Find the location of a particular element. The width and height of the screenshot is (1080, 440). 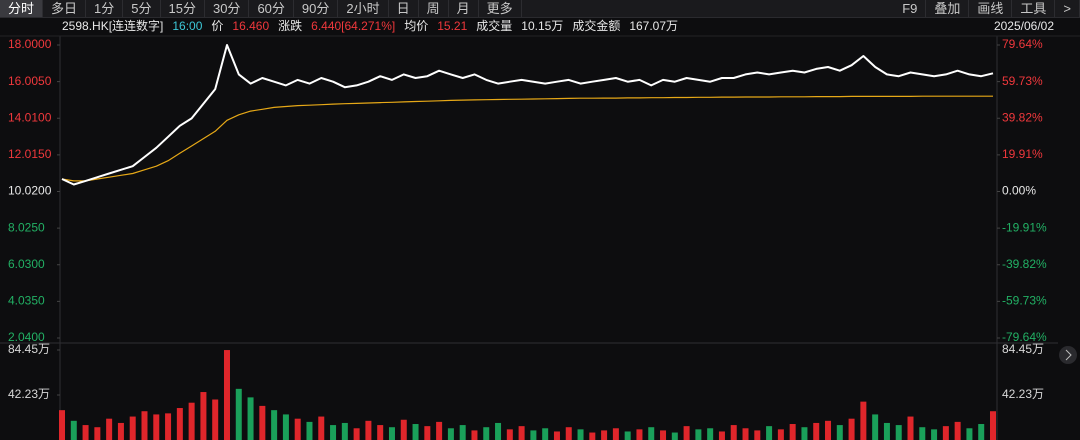

tab: 1分 is located at coordinates (105, 8).